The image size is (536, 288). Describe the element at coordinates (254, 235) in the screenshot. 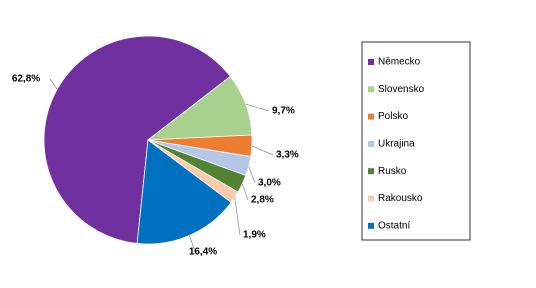

I see `data-label: 1,9%` at that location.